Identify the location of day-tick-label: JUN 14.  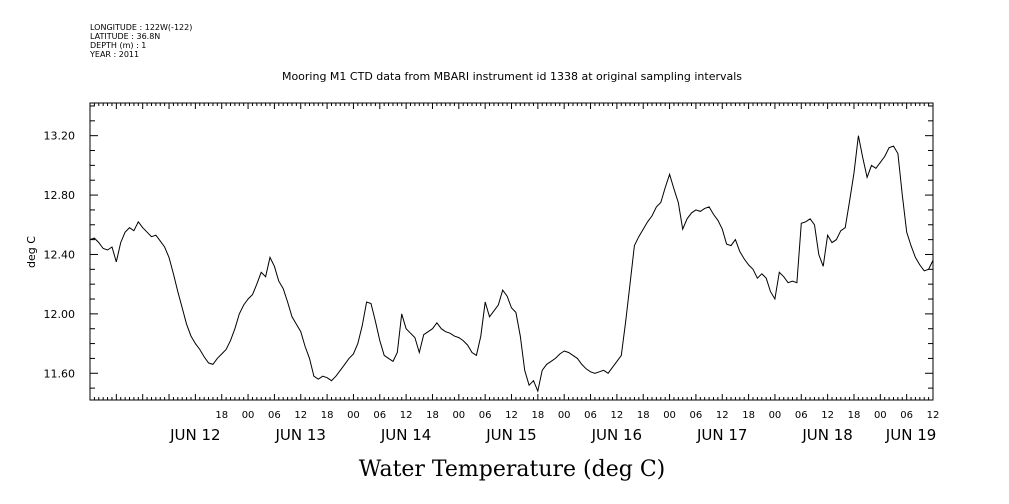
(405, 435).